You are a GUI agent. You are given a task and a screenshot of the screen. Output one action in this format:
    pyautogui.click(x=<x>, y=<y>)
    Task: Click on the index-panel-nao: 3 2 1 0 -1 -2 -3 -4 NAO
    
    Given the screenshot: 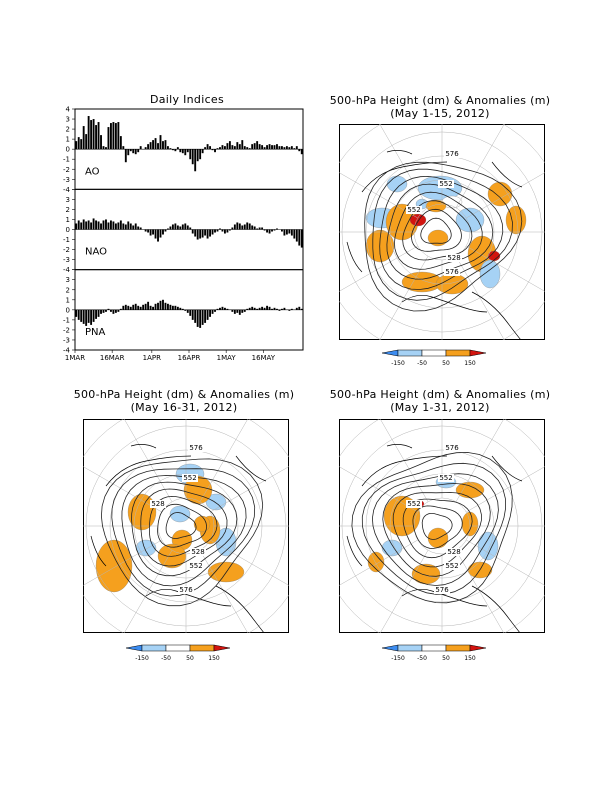 What is the action you would take?
    pyautogui.click(x=183, y=231)
    